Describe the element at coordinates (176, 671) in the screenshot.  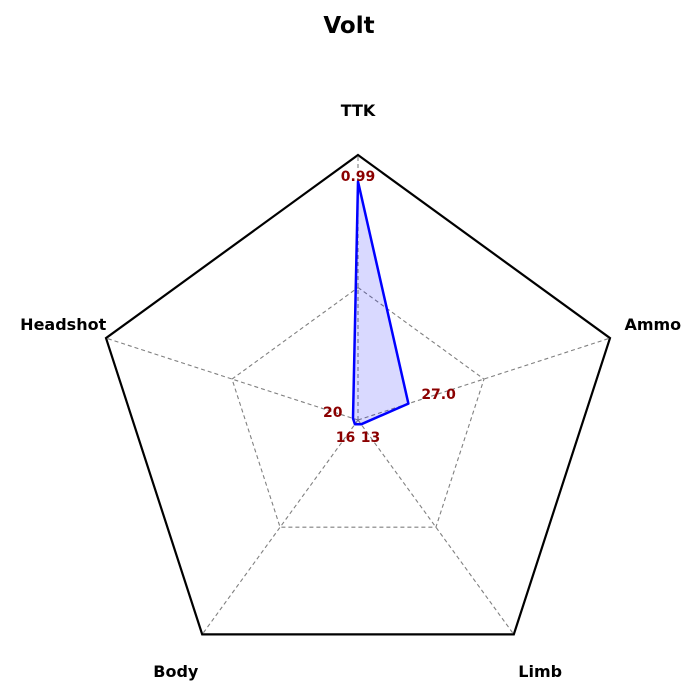
I see `axis-label: Body` at that location.